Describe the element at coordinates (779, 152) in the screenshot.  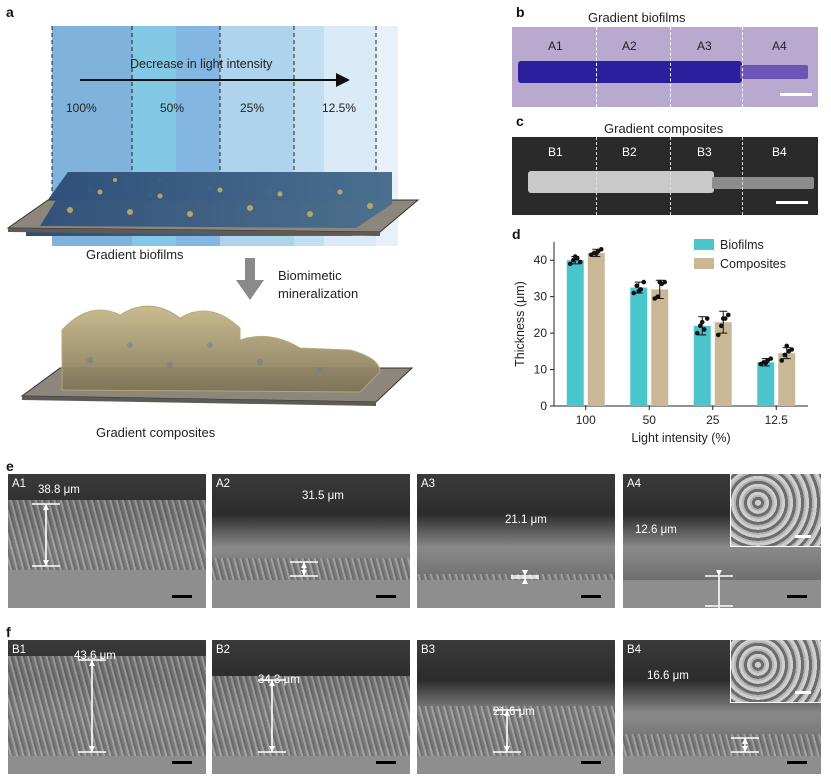
I see `segment-b4: B4` at that location.